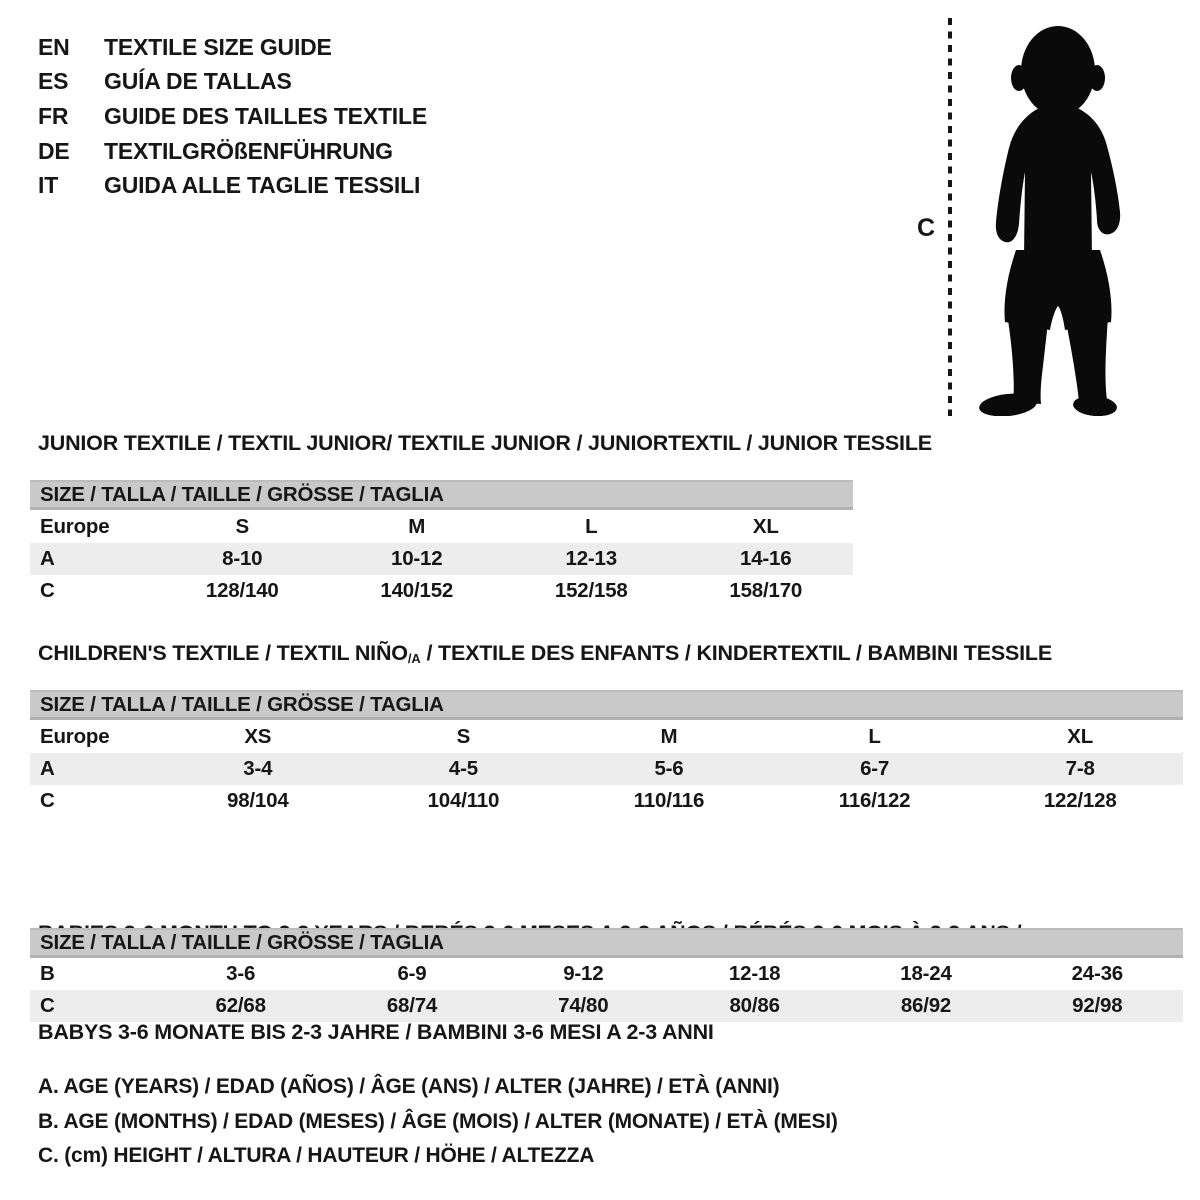 This screenshot has height=1200, width=1200. I want to click on size-cell: XS, so click(258, 736).